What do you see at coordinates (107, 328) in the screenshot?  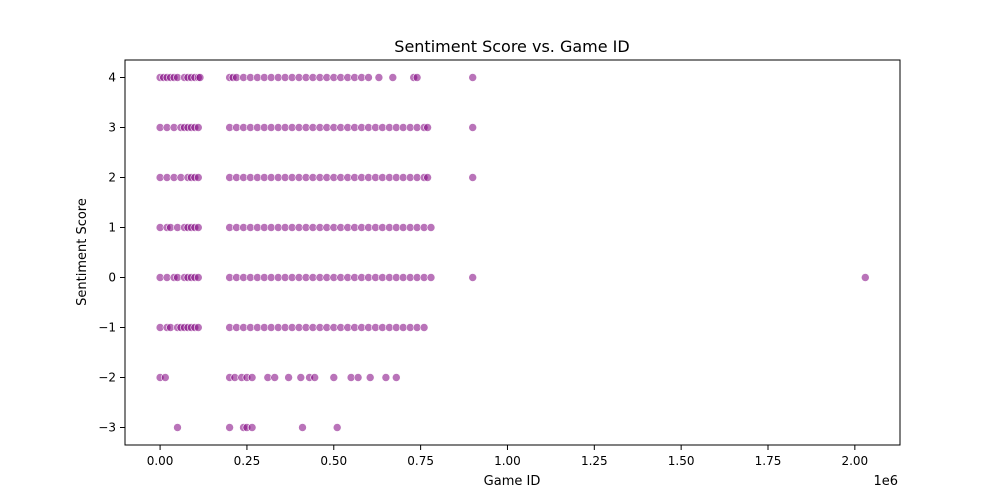 I see `y-tick-label: −1` at bounding box center [107, 328].